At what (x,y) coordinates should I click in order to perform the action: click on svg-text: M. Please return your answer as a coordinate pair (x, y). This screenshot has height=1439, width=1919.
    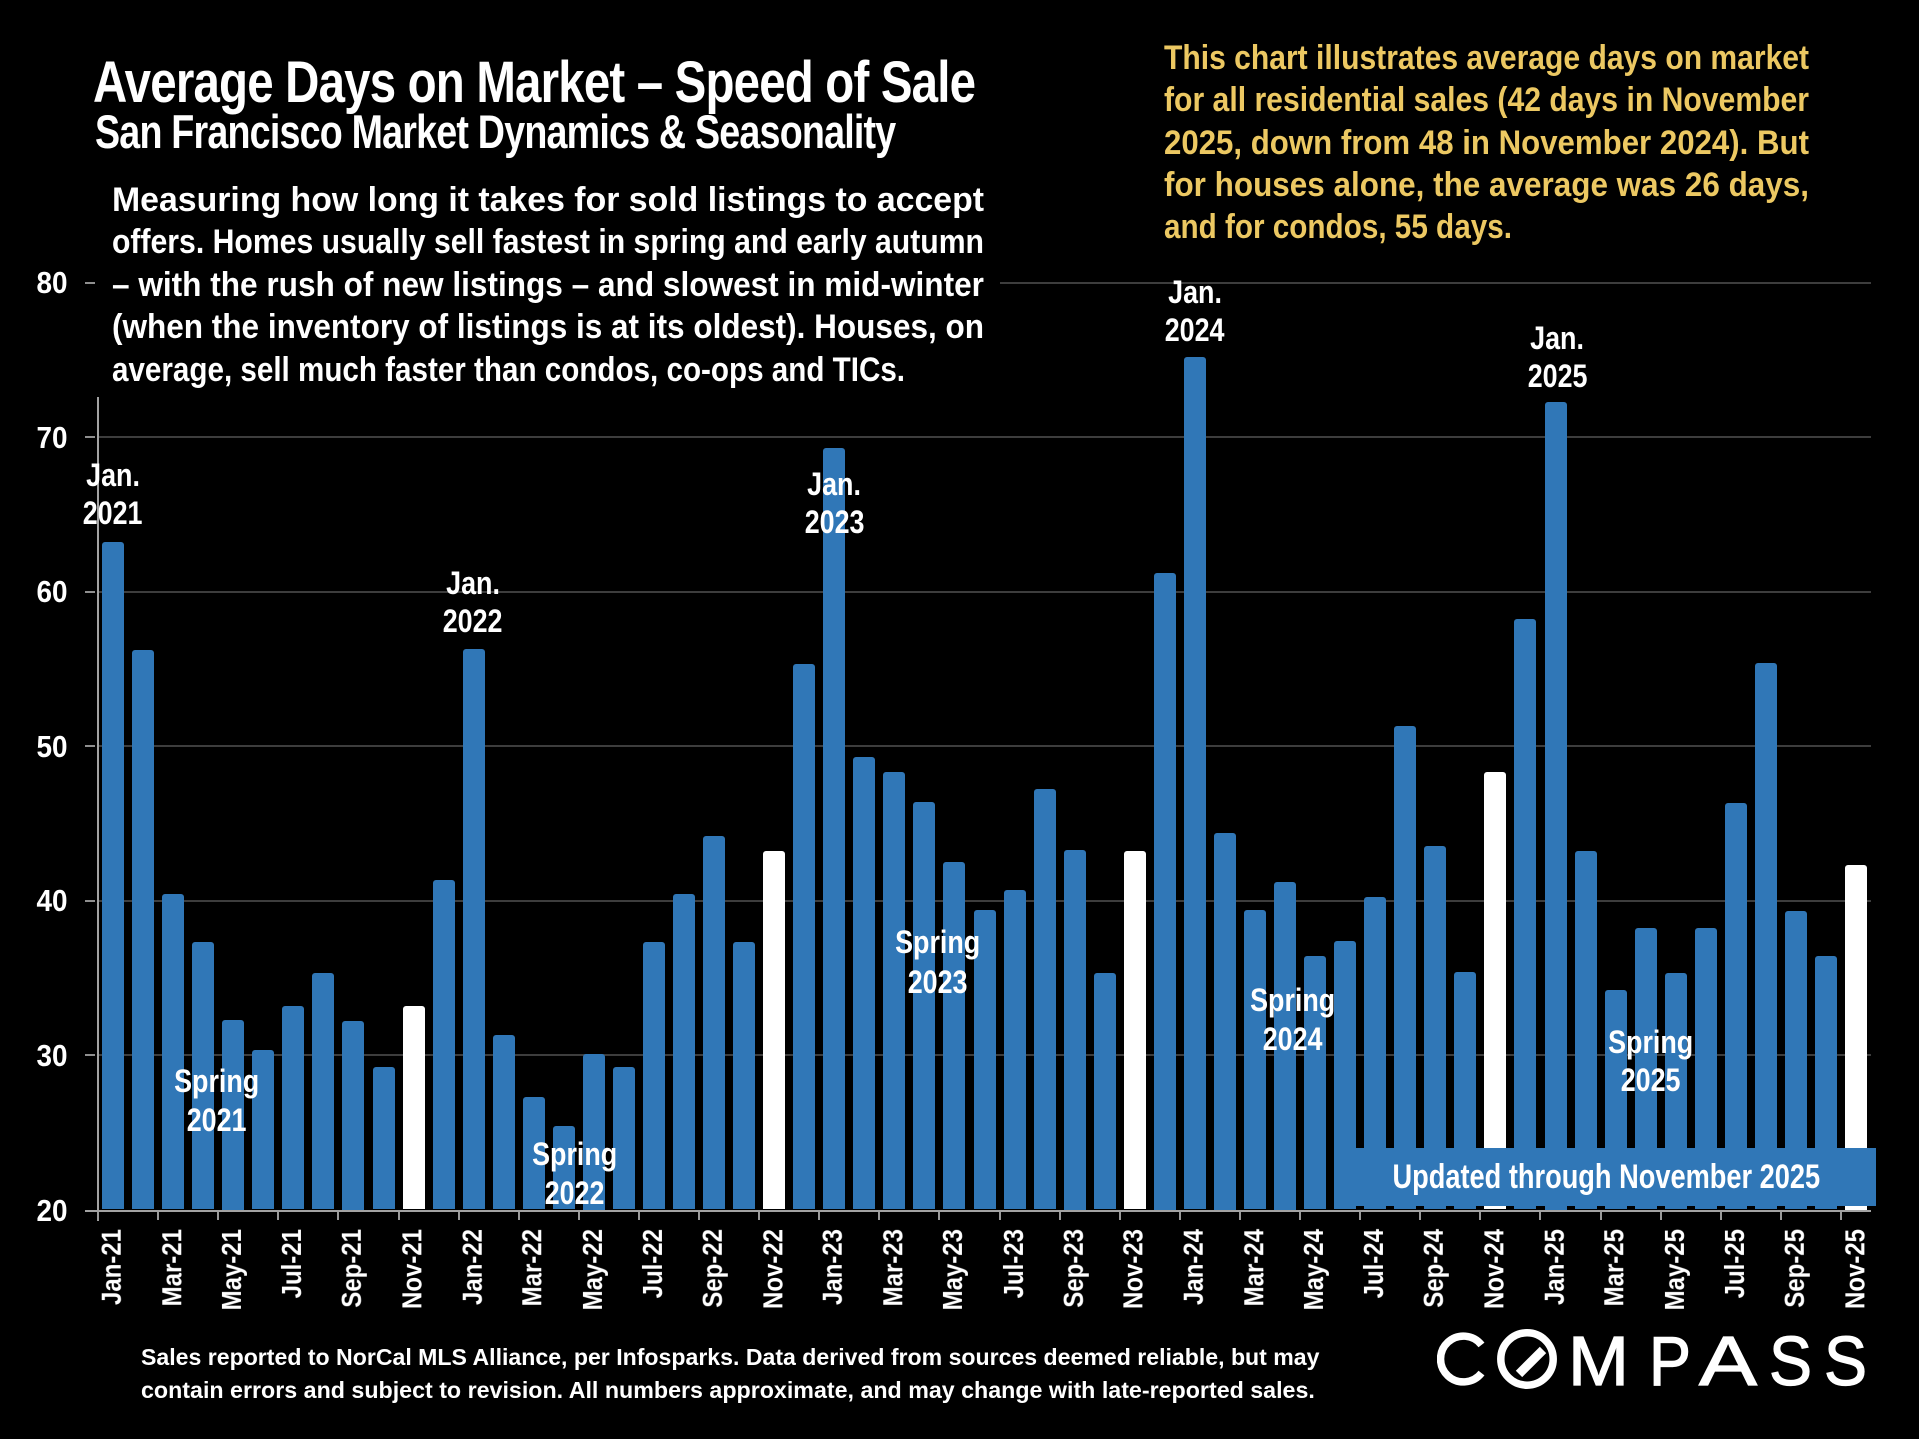
    Looking at the image, I should click on (1598, 1362).